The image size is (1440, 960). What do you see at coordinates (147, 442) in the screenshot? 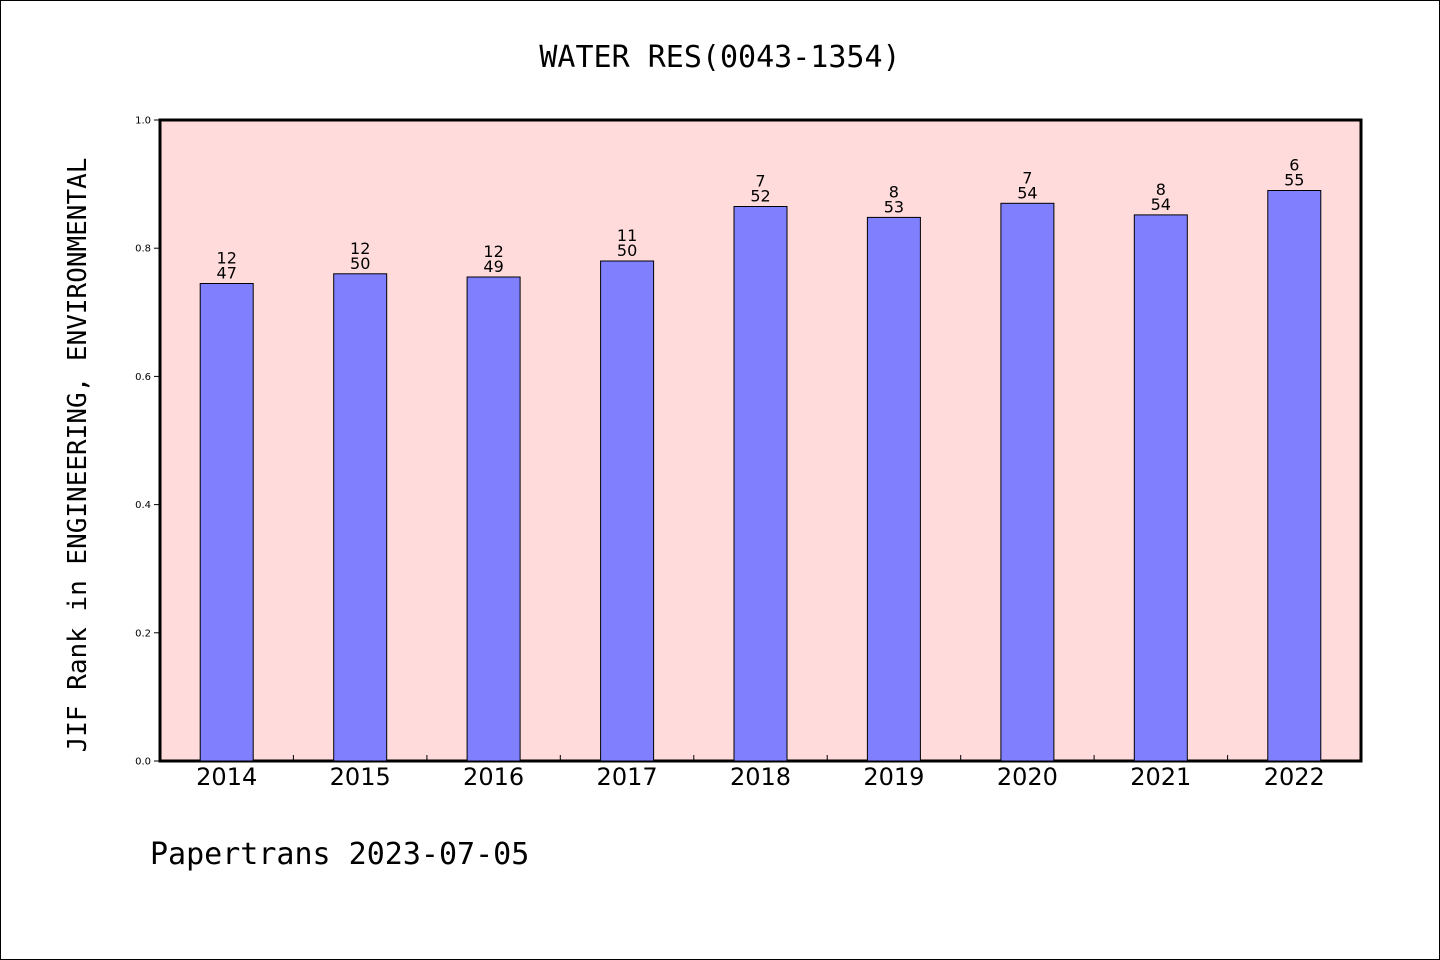
I see `y-axis: 0.0 0.2 0.4 0.6 0.8 1.0` at bounding box center [147, 442].